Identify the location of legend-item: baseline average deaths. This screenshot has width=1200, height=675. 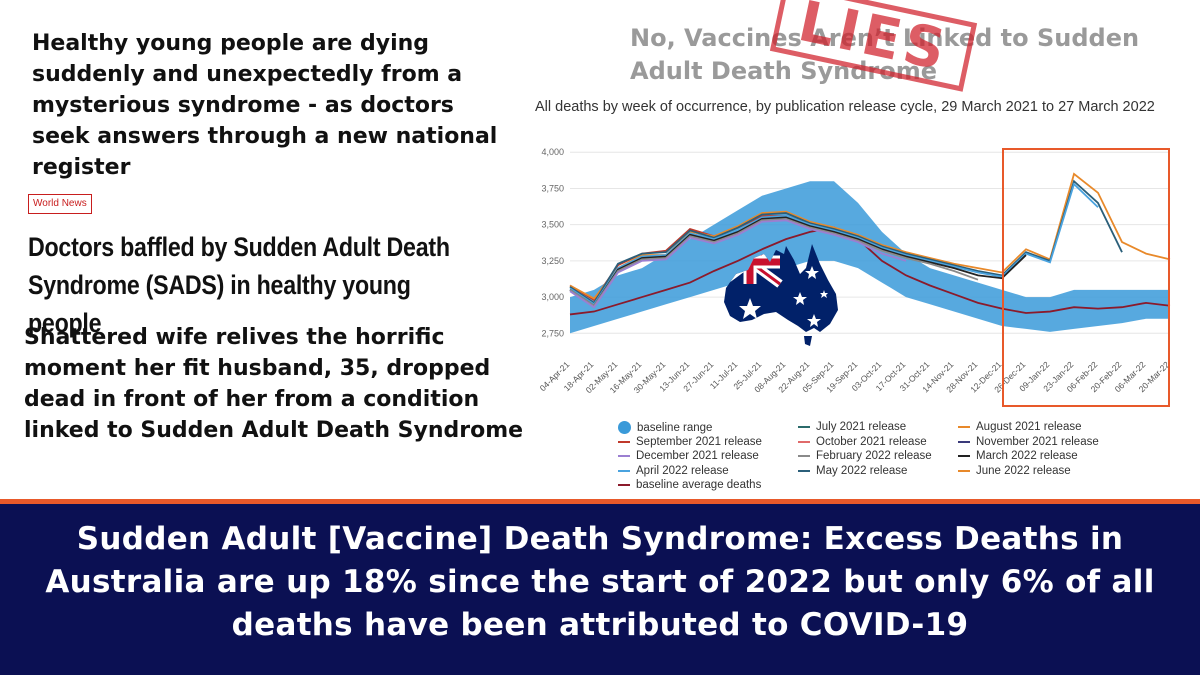
(689, 485).